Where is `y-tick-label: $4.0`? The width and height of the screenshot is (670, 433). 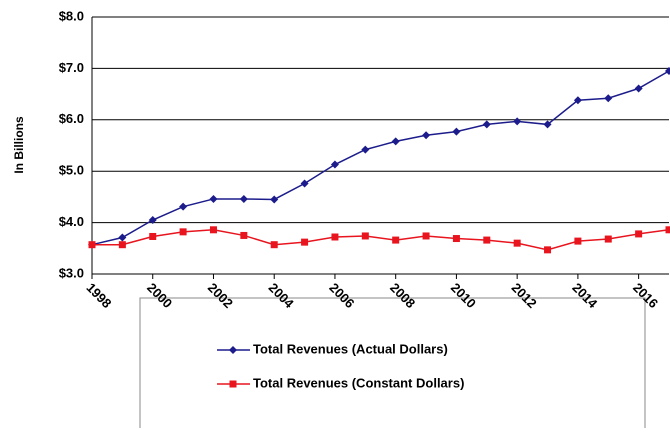 y-tick-label: $4.0 is located at coordinates (71, 221).